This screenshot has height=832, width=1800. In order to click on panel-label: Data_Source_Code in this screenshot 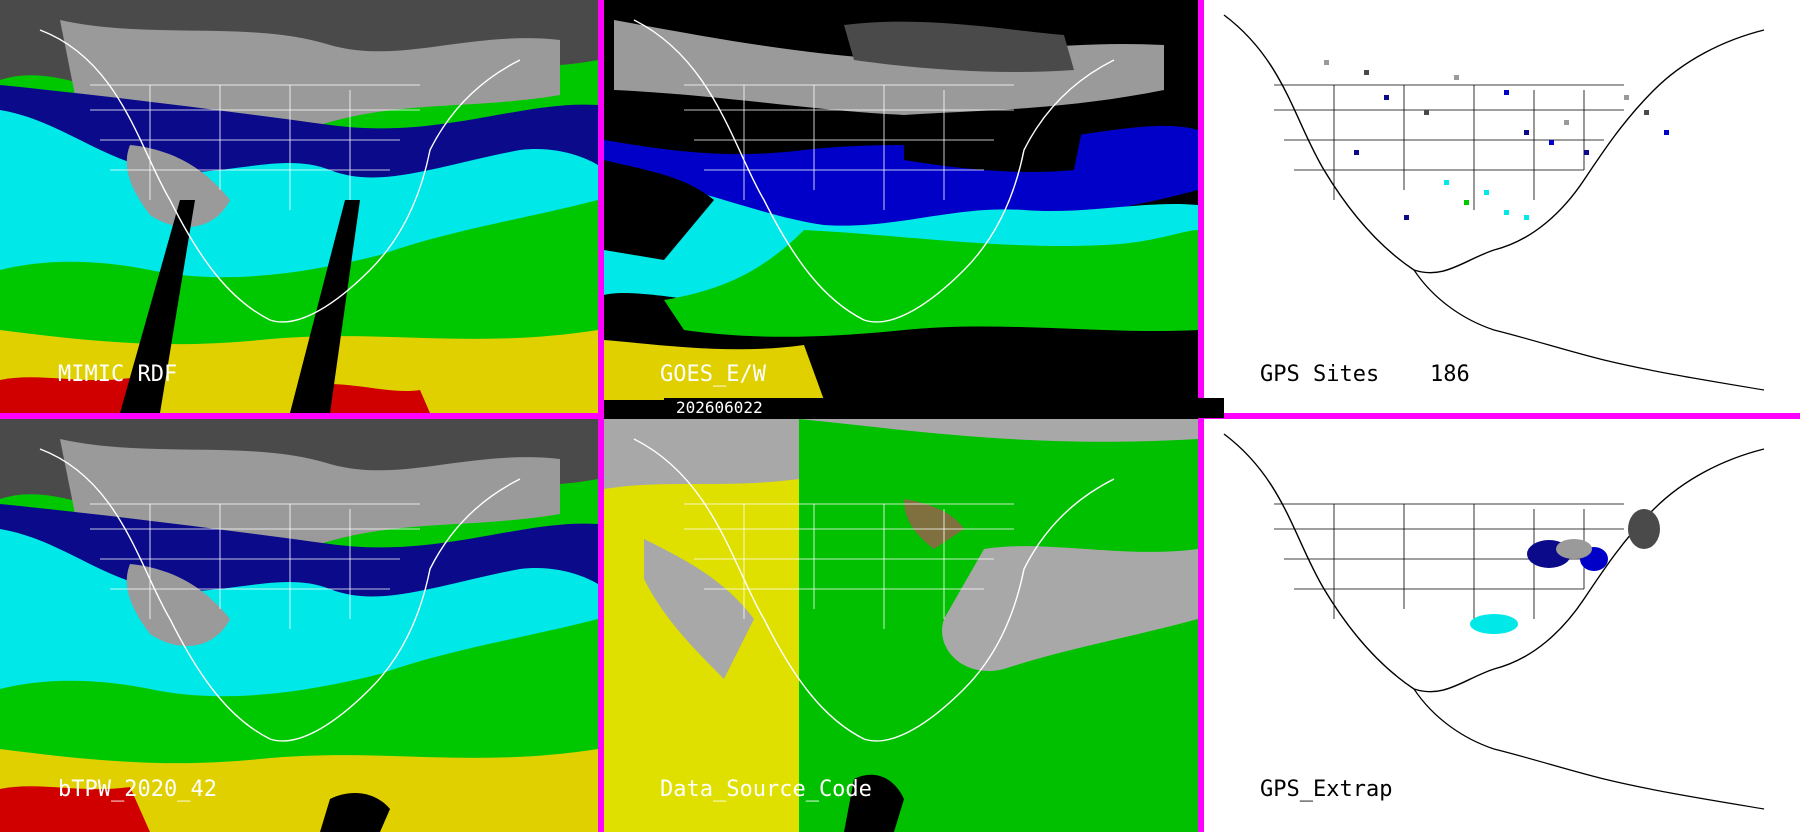, I will do `click(766, 789)`.